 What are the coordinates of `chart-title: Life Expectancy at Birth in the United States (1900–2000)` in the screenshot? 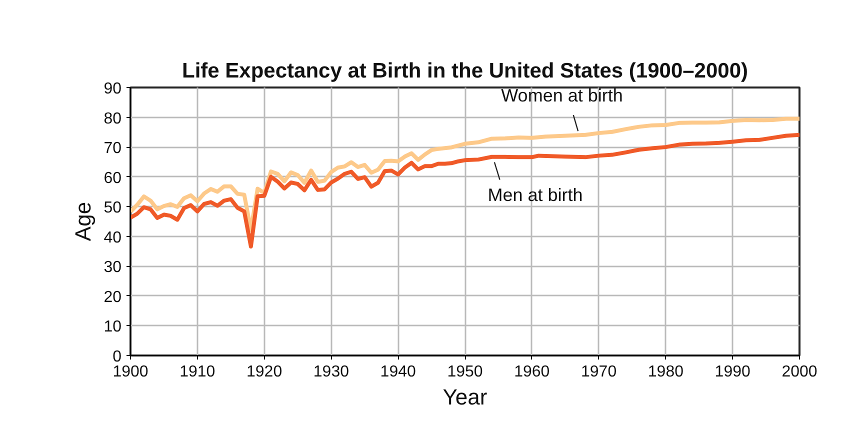 It's located at (465, 71).